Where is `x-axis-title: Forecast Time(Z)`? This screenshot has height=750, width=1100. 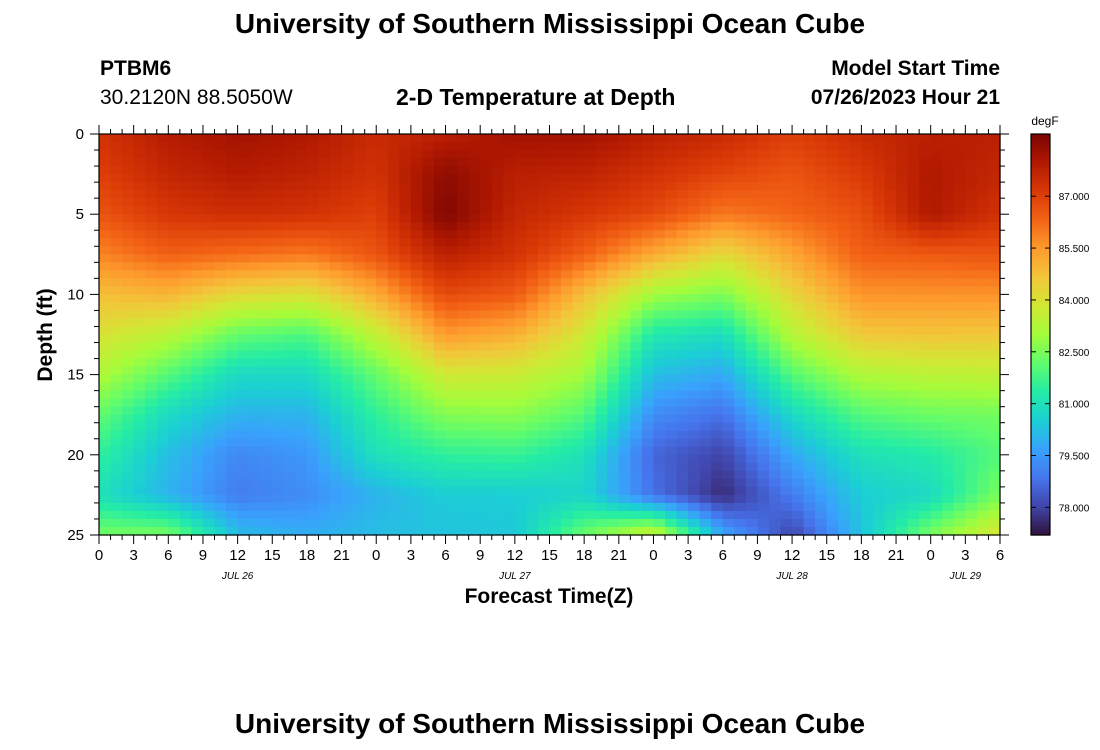
x-axis-title: Forecast Time(Z) is located at coordinates (549, 596).